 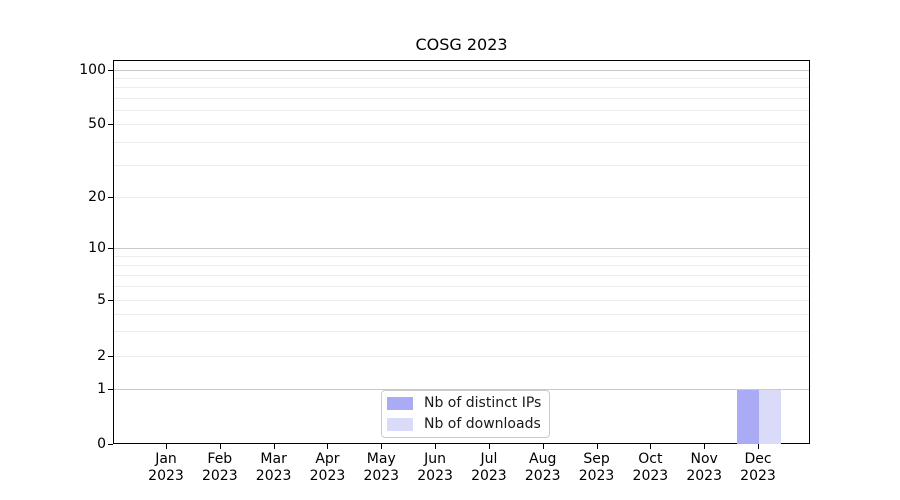 I want to click on y-tick-label: 1, so click(x=101, y=389).